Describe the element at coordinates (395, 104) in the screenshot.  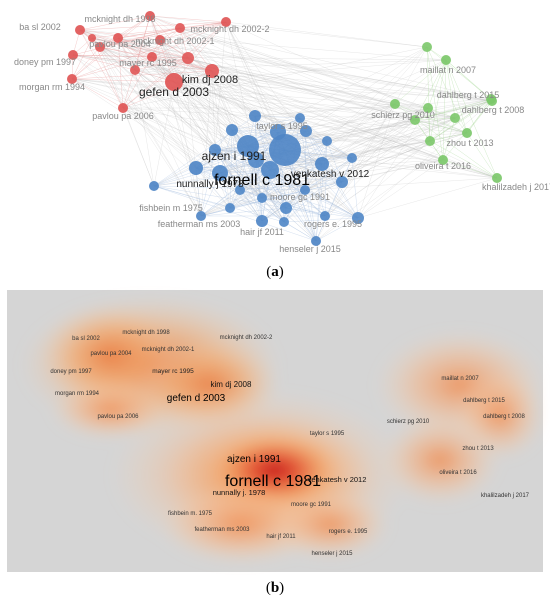
I see `node-schierz-pg-2010` at that location.